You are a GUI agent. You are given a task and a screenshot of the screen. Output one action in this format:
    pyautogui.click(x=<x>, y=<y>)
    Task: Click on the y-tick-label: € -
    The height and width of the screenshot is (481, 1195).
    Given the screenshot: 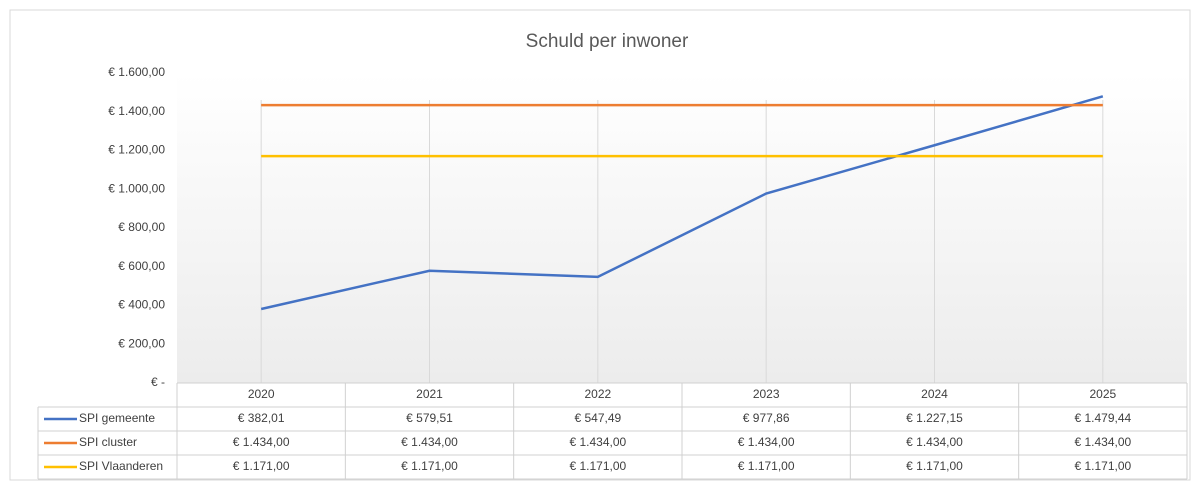 What is the action you would take?
    pyautogui.click(x=158, y=382)
    